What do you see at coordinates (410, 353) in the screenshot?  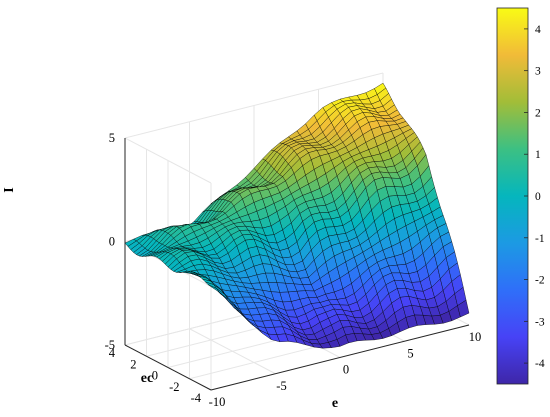 I see `x-tick-label: 5` at bounding box center [410, 353].